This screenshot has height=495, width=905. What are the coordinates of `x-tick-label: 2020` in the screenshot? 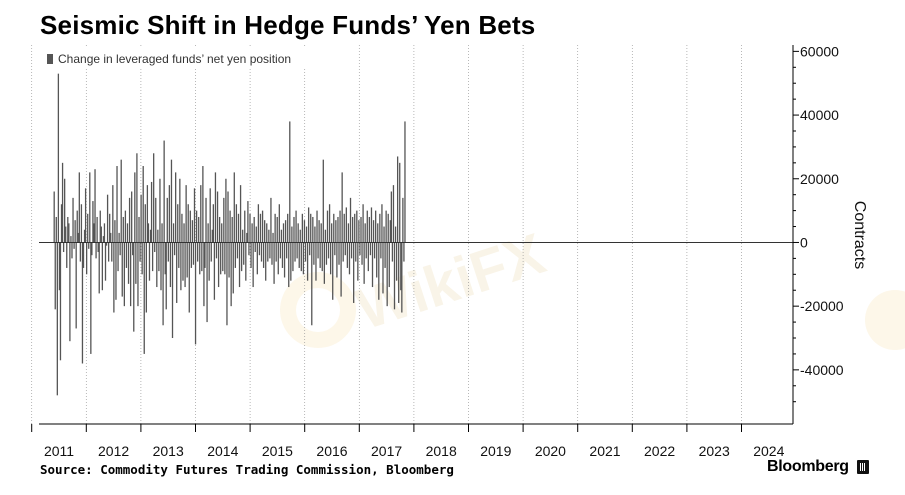 It's located at (550, 451).